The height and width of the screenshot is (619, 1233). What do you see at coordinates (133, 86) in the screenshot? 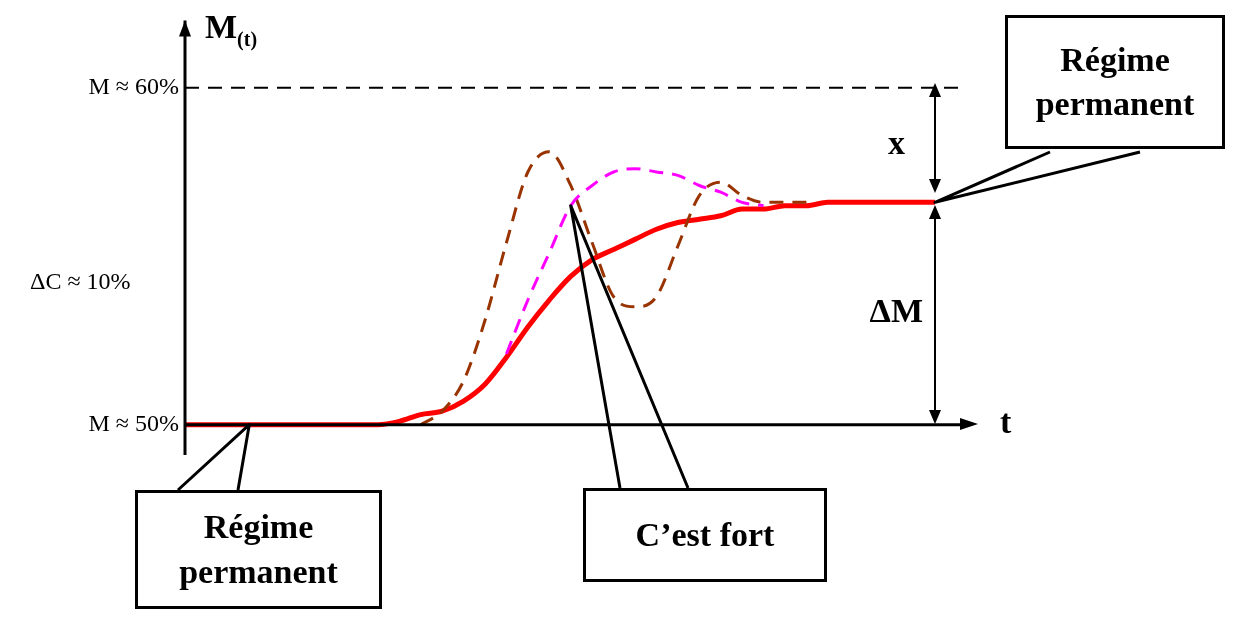
I see `y-tick-label: M ≈ 60%` at bounding box center [133, 86].